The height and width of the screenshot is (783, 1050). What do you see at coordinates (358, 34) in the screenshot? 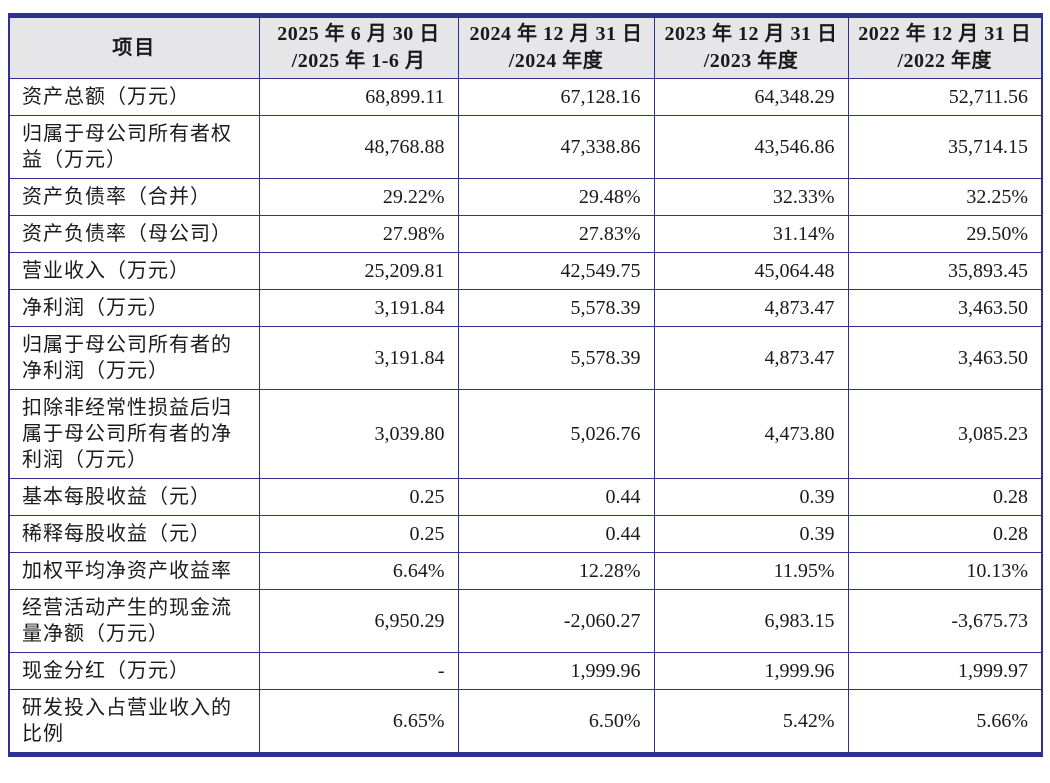
I see `period-date-line: 2025 年 6 月 30 日` at bounding box center [358, 34].